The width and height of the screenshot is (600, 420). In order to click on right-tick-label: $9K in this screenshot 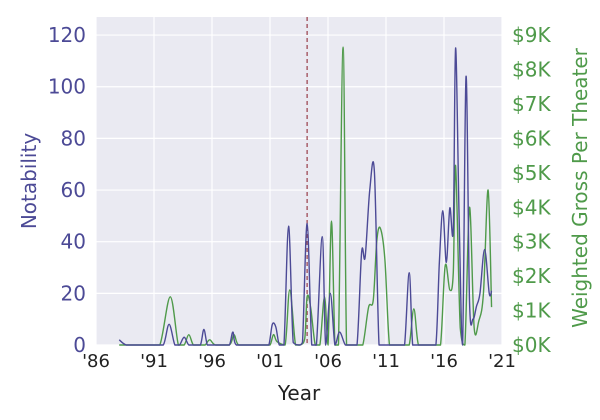, I will do `click(531, 35)`.